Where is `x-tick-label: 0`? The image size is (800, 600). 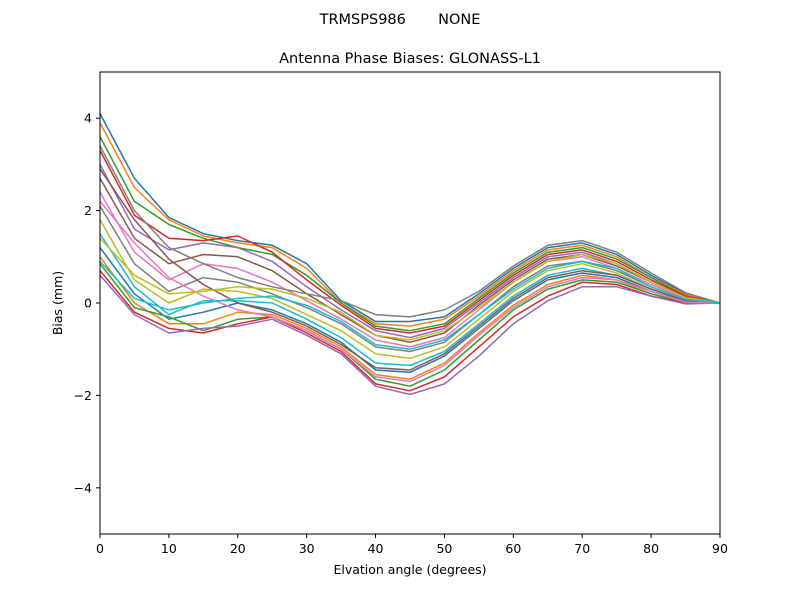 x-tick-label: 0 is located at coordinates (100, 548).